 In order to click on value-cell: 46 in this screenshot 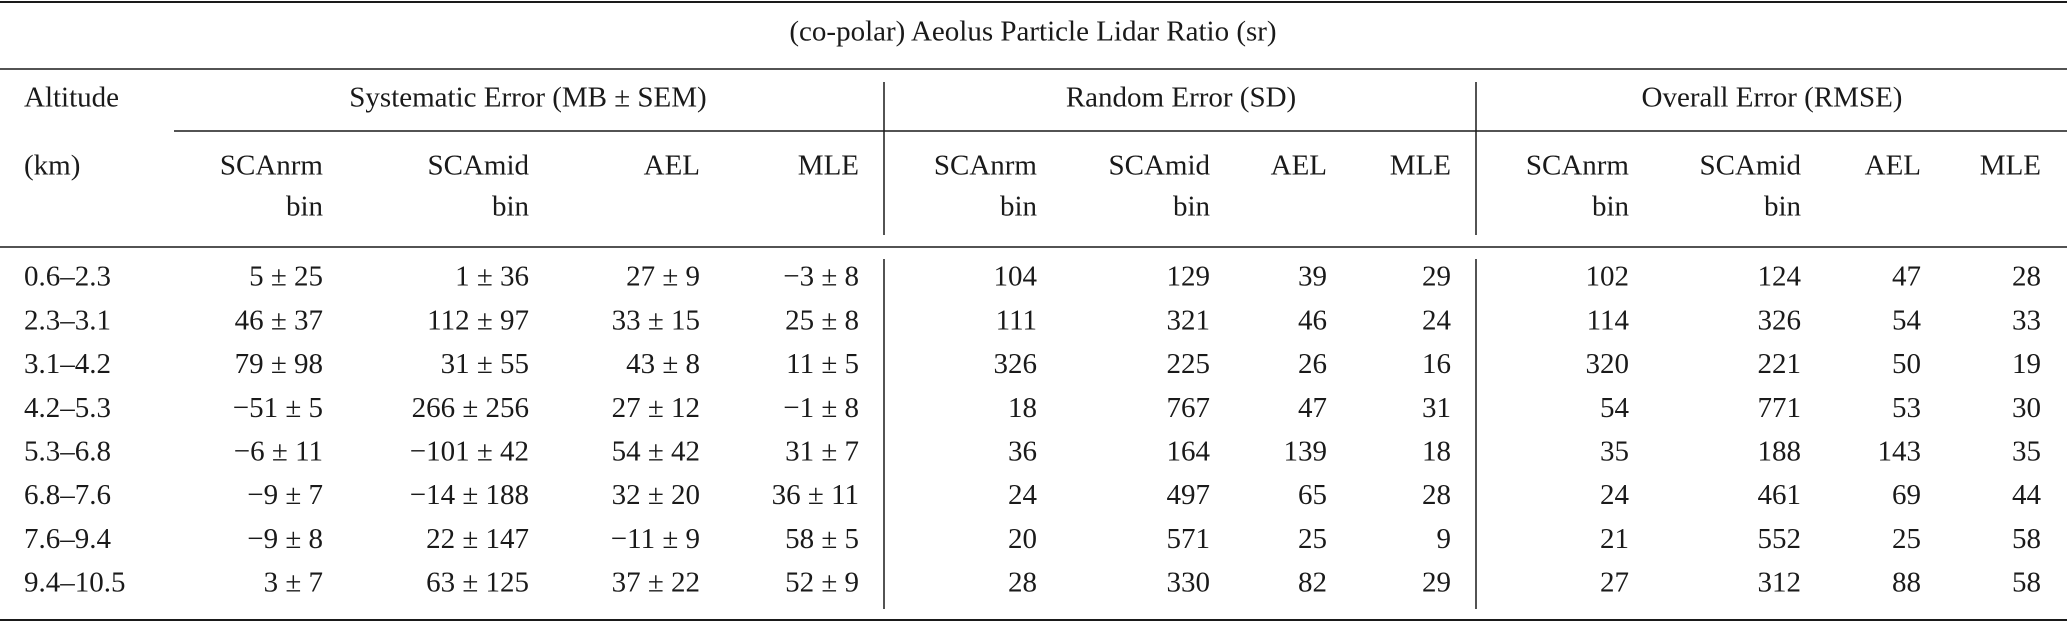, I will do `click(1312, 320)`.